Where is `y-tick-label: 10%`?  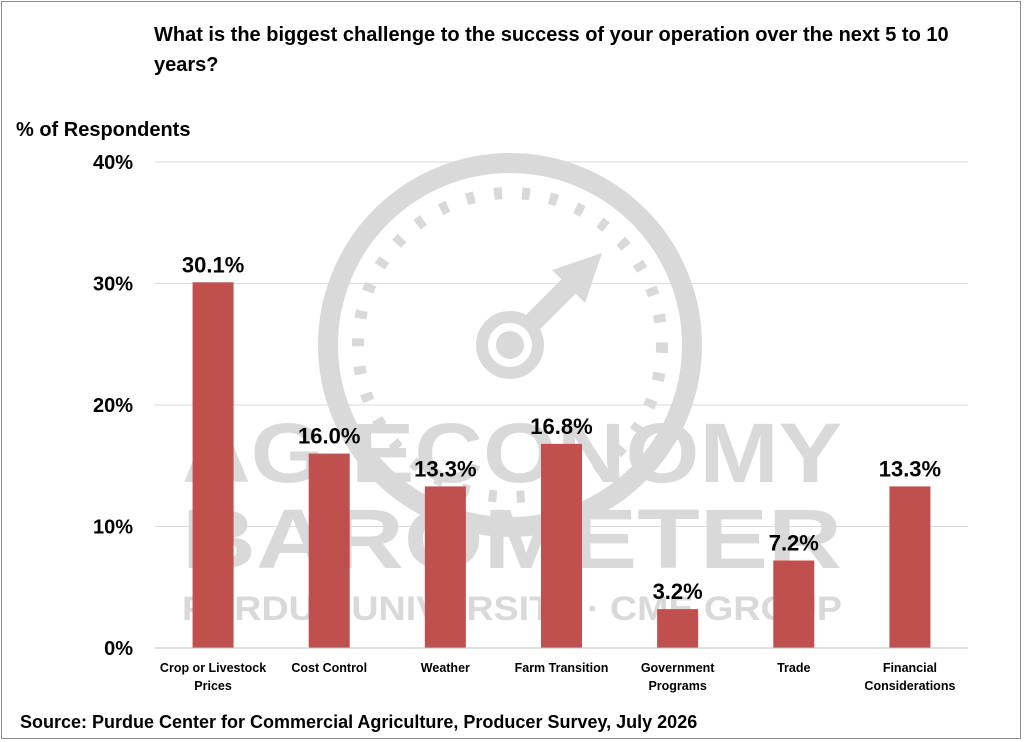 y-tick-label: 10% is located at coordinates (113, 528).